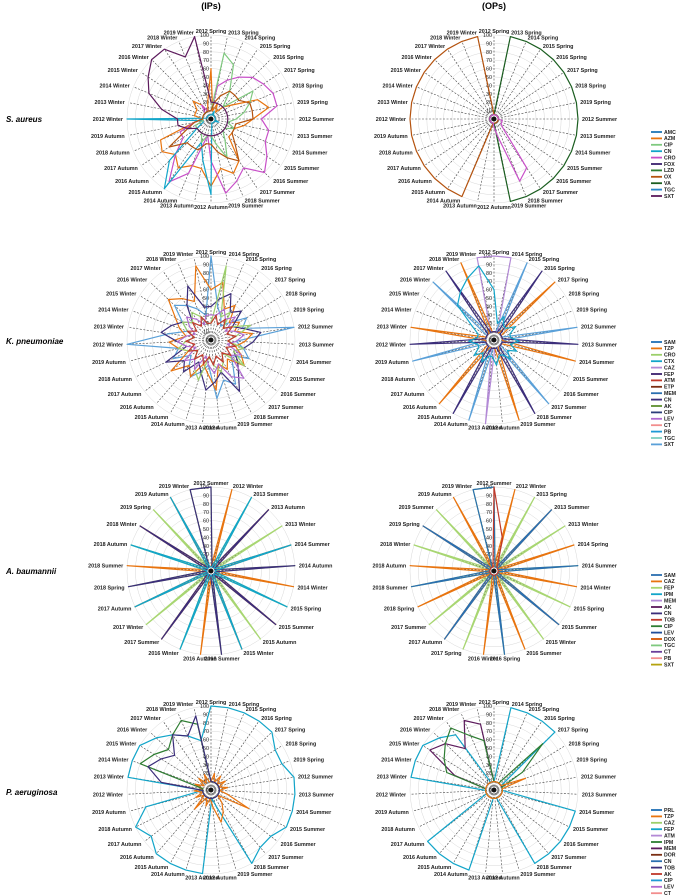 Image resolution: width=685 pixels, height=895 pixels. Describe the element at coordinates (668, 407) in the screenshot. I see `legend-label: AK` at that location.